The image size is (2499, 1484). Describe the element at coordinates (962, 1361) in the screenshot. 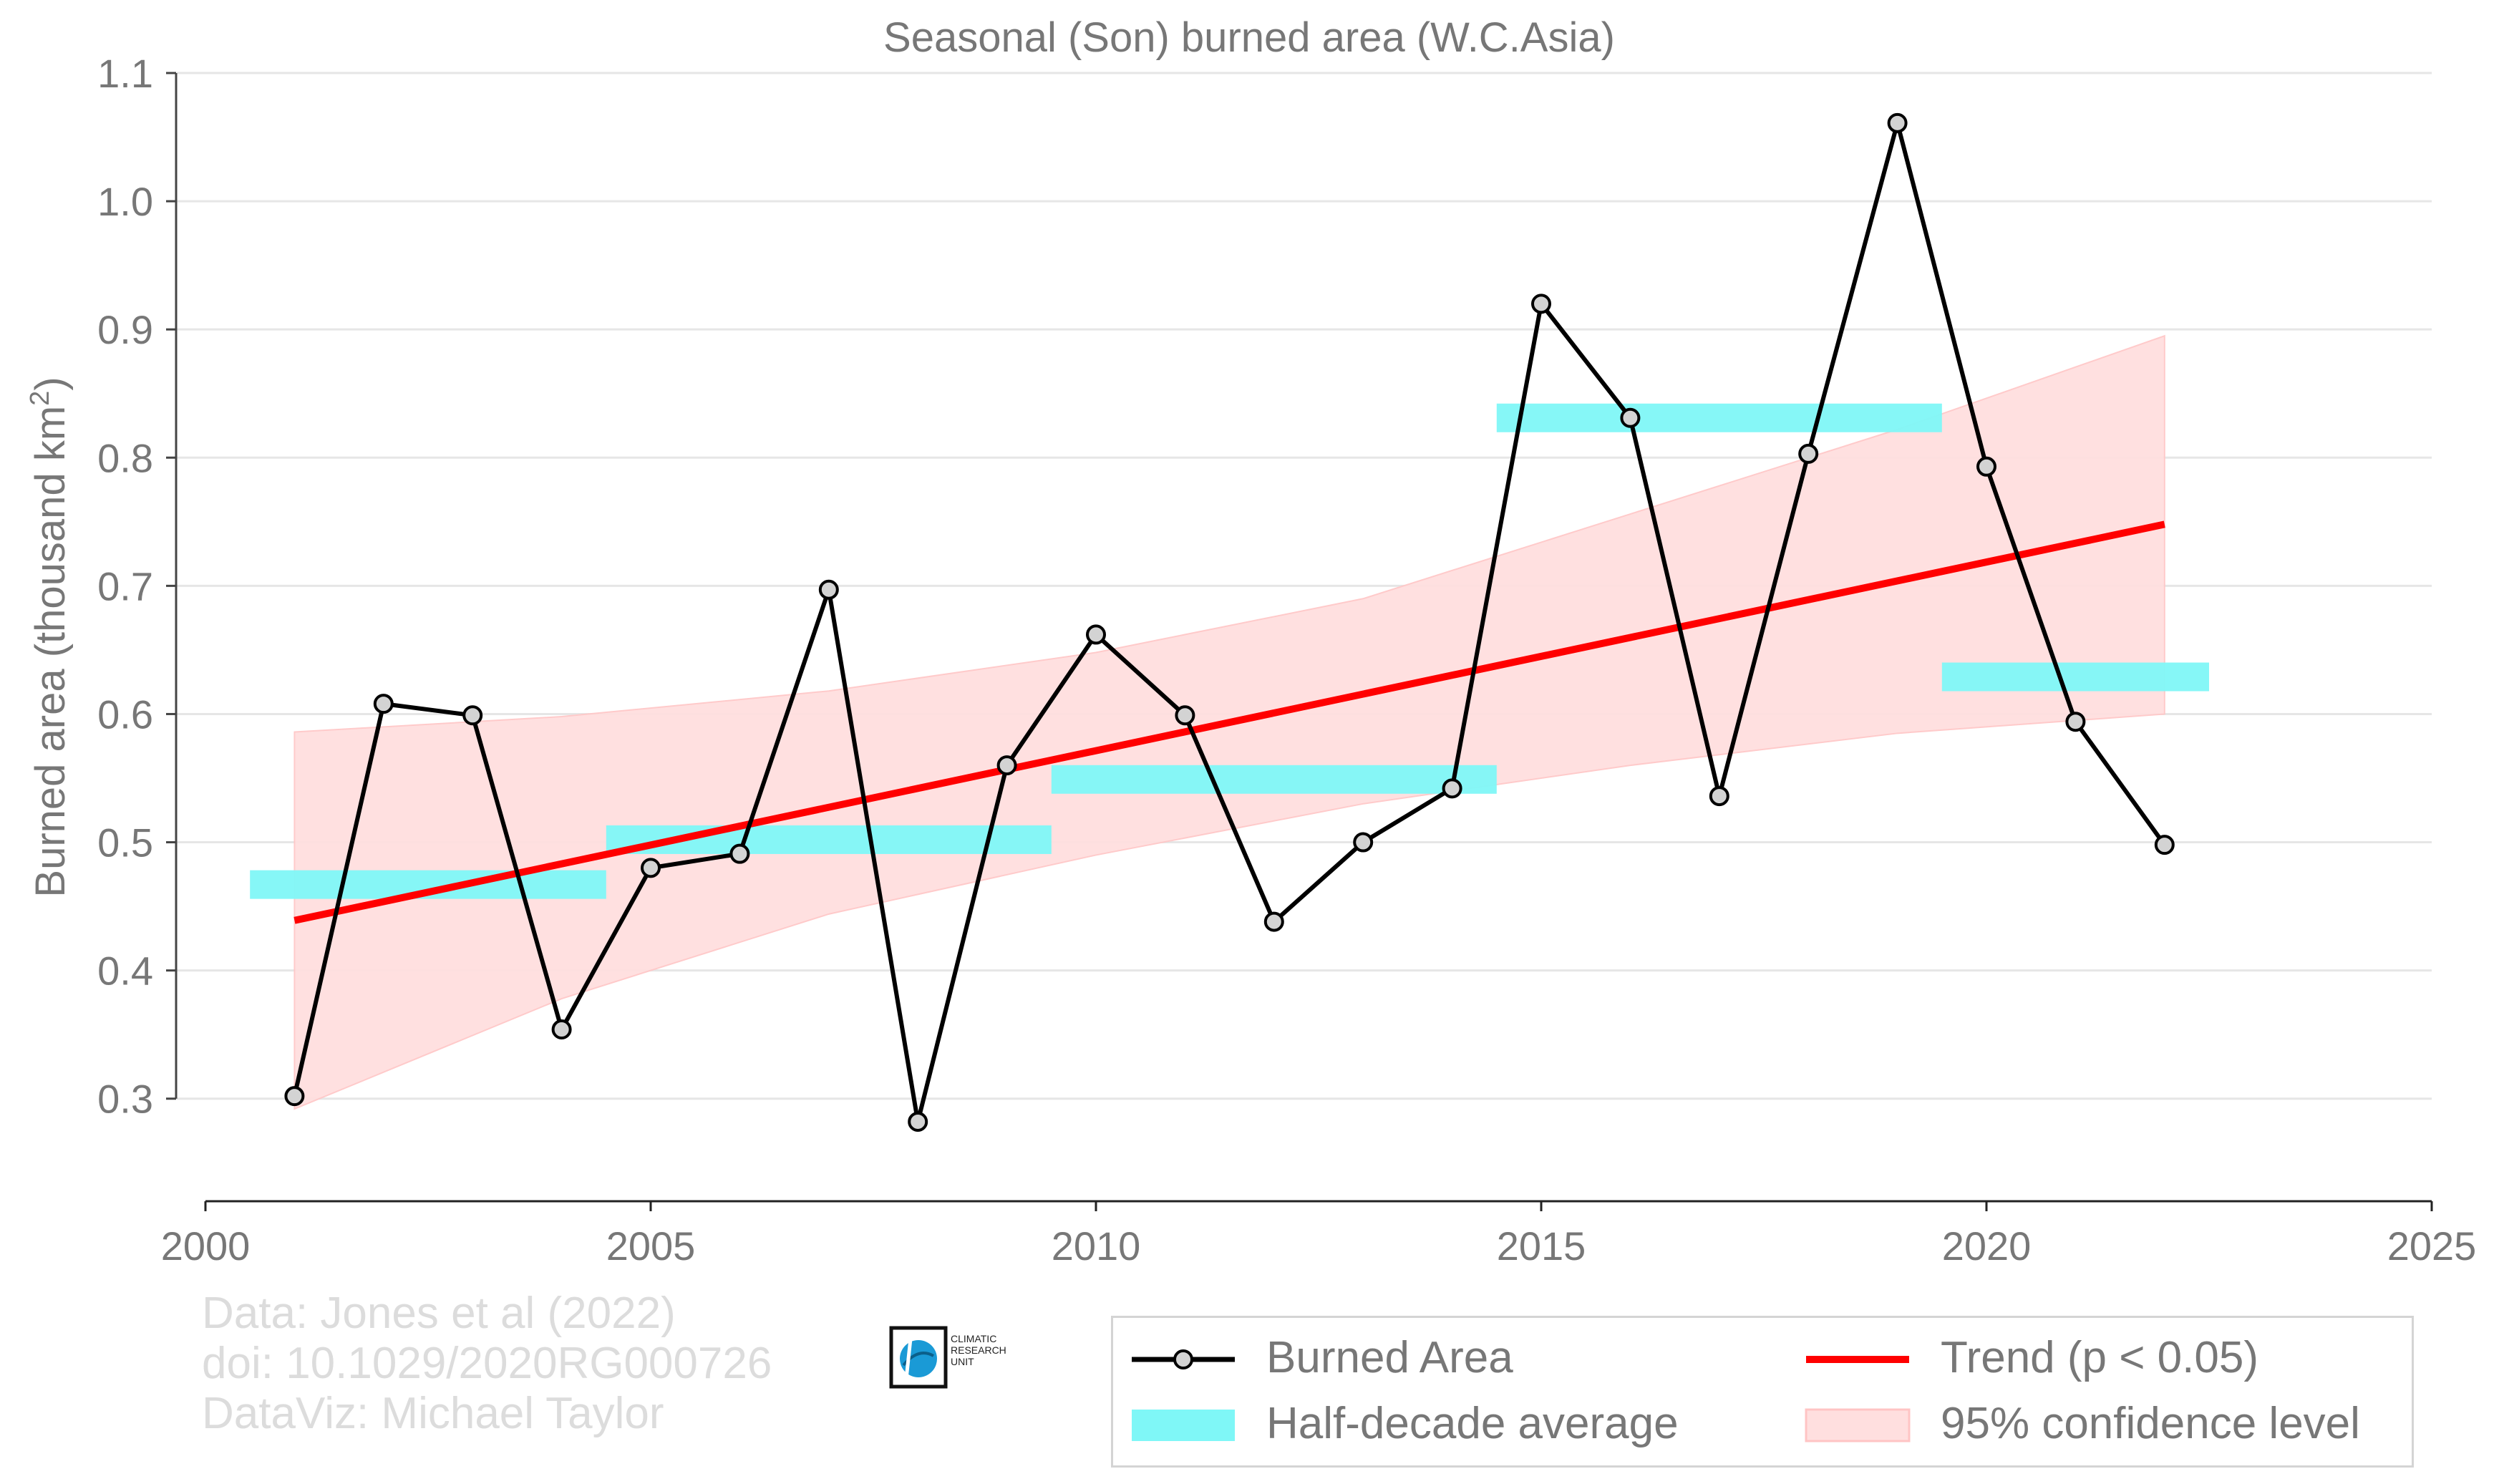

I see `cru-logo-line3: UNIT` at that location.